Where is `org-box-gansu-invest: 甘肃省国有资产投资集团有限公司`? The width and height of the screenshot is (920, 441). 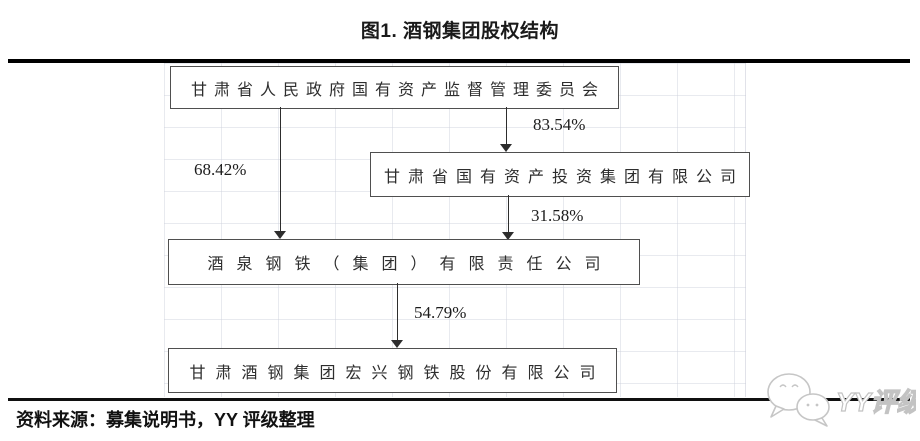
org-box-gansu-invest: 甘肃省国有资产投资集团有限公司 is located at coordinates (560, 174).